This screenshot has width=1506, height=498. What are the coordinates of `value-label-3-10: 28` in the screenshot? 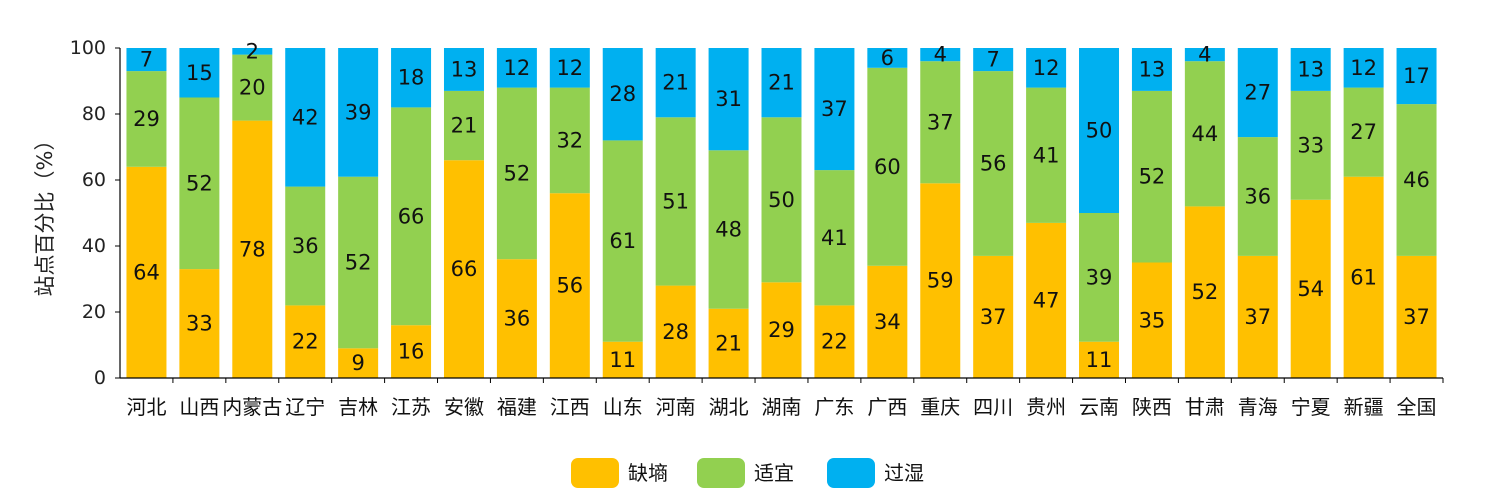 It's located at (622, 94).